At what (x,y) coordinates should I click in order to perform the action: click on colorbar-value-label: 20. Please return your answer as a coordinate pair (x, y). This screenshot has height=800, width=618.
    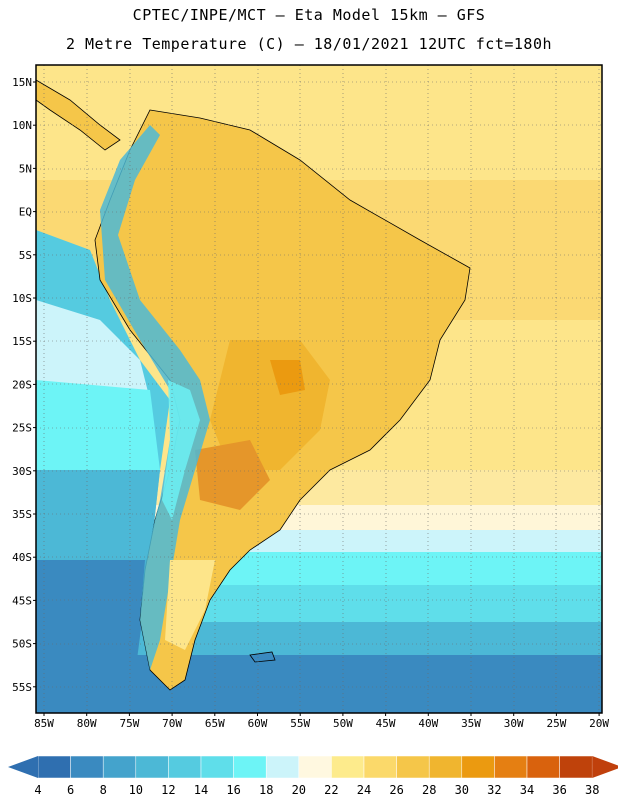
    Looking at the image, I should click on (299, 790).